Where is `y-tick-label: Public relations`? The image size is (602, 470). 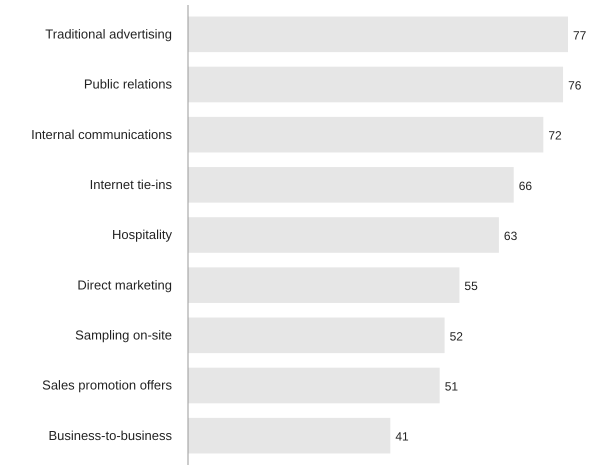
y-tick-label: Public relations is located at coordinates (128, 84).